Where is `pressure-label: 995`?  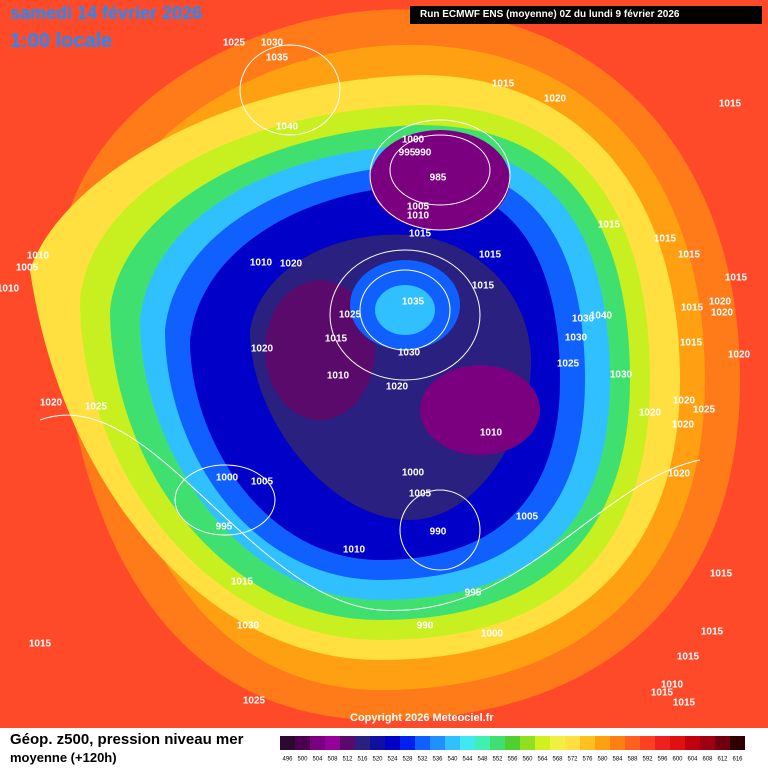 pressure-label: 995 is located at coordinates (407, 153).